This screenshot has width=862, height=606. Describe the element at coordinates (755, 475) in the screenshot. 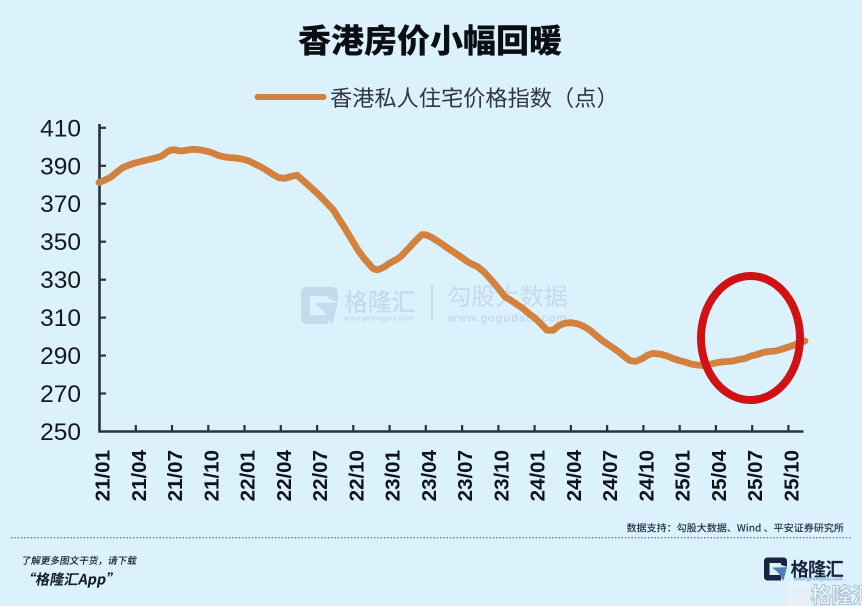

I see `svg-text: 25/07` at that location.